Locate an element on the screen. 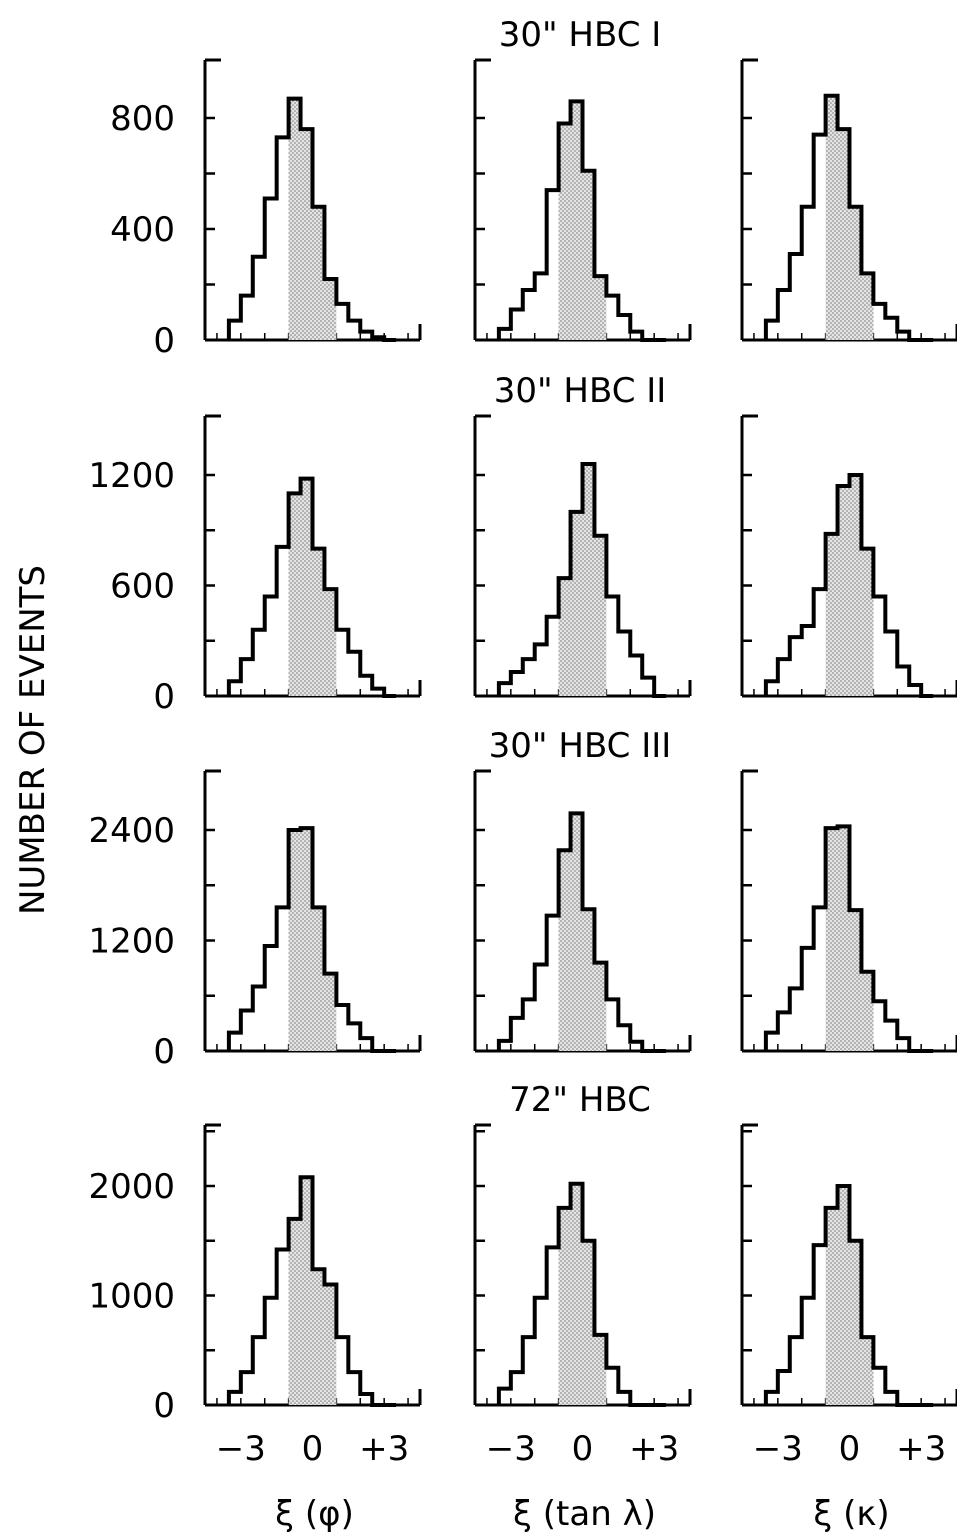 The width and height of the screenshot is (957, 1537). x-axis-label: ξ (κ) is located at coordinates (851, 1514).